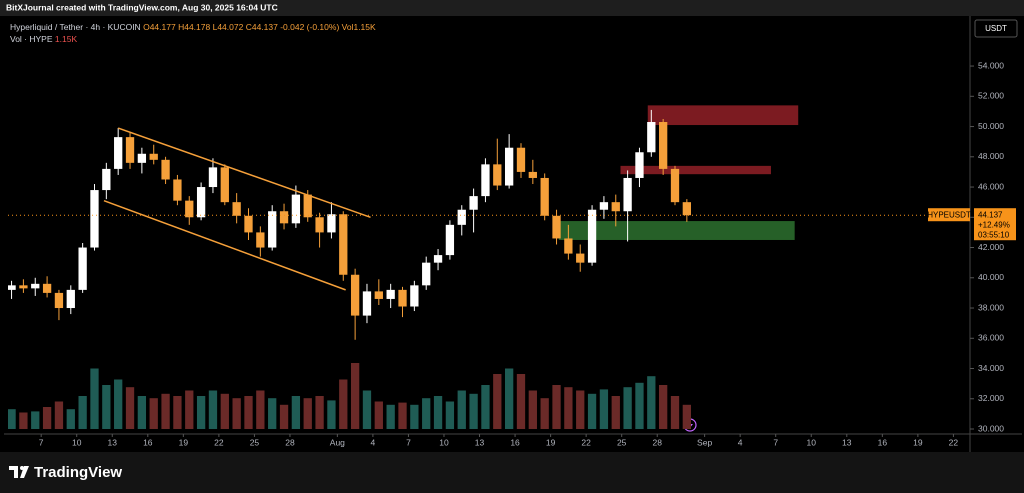  Describe the element at coordinates (228, 27) in the screenshot. I see `legend-low: L44.072` at that location.